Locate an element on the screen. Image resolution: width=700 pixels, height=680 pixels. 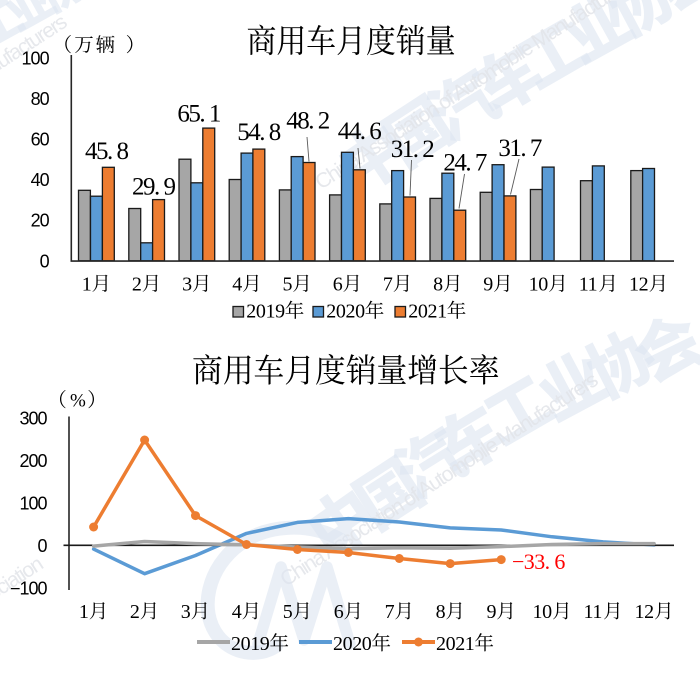
svg-text: 300 is located at coordinates (33, 419).